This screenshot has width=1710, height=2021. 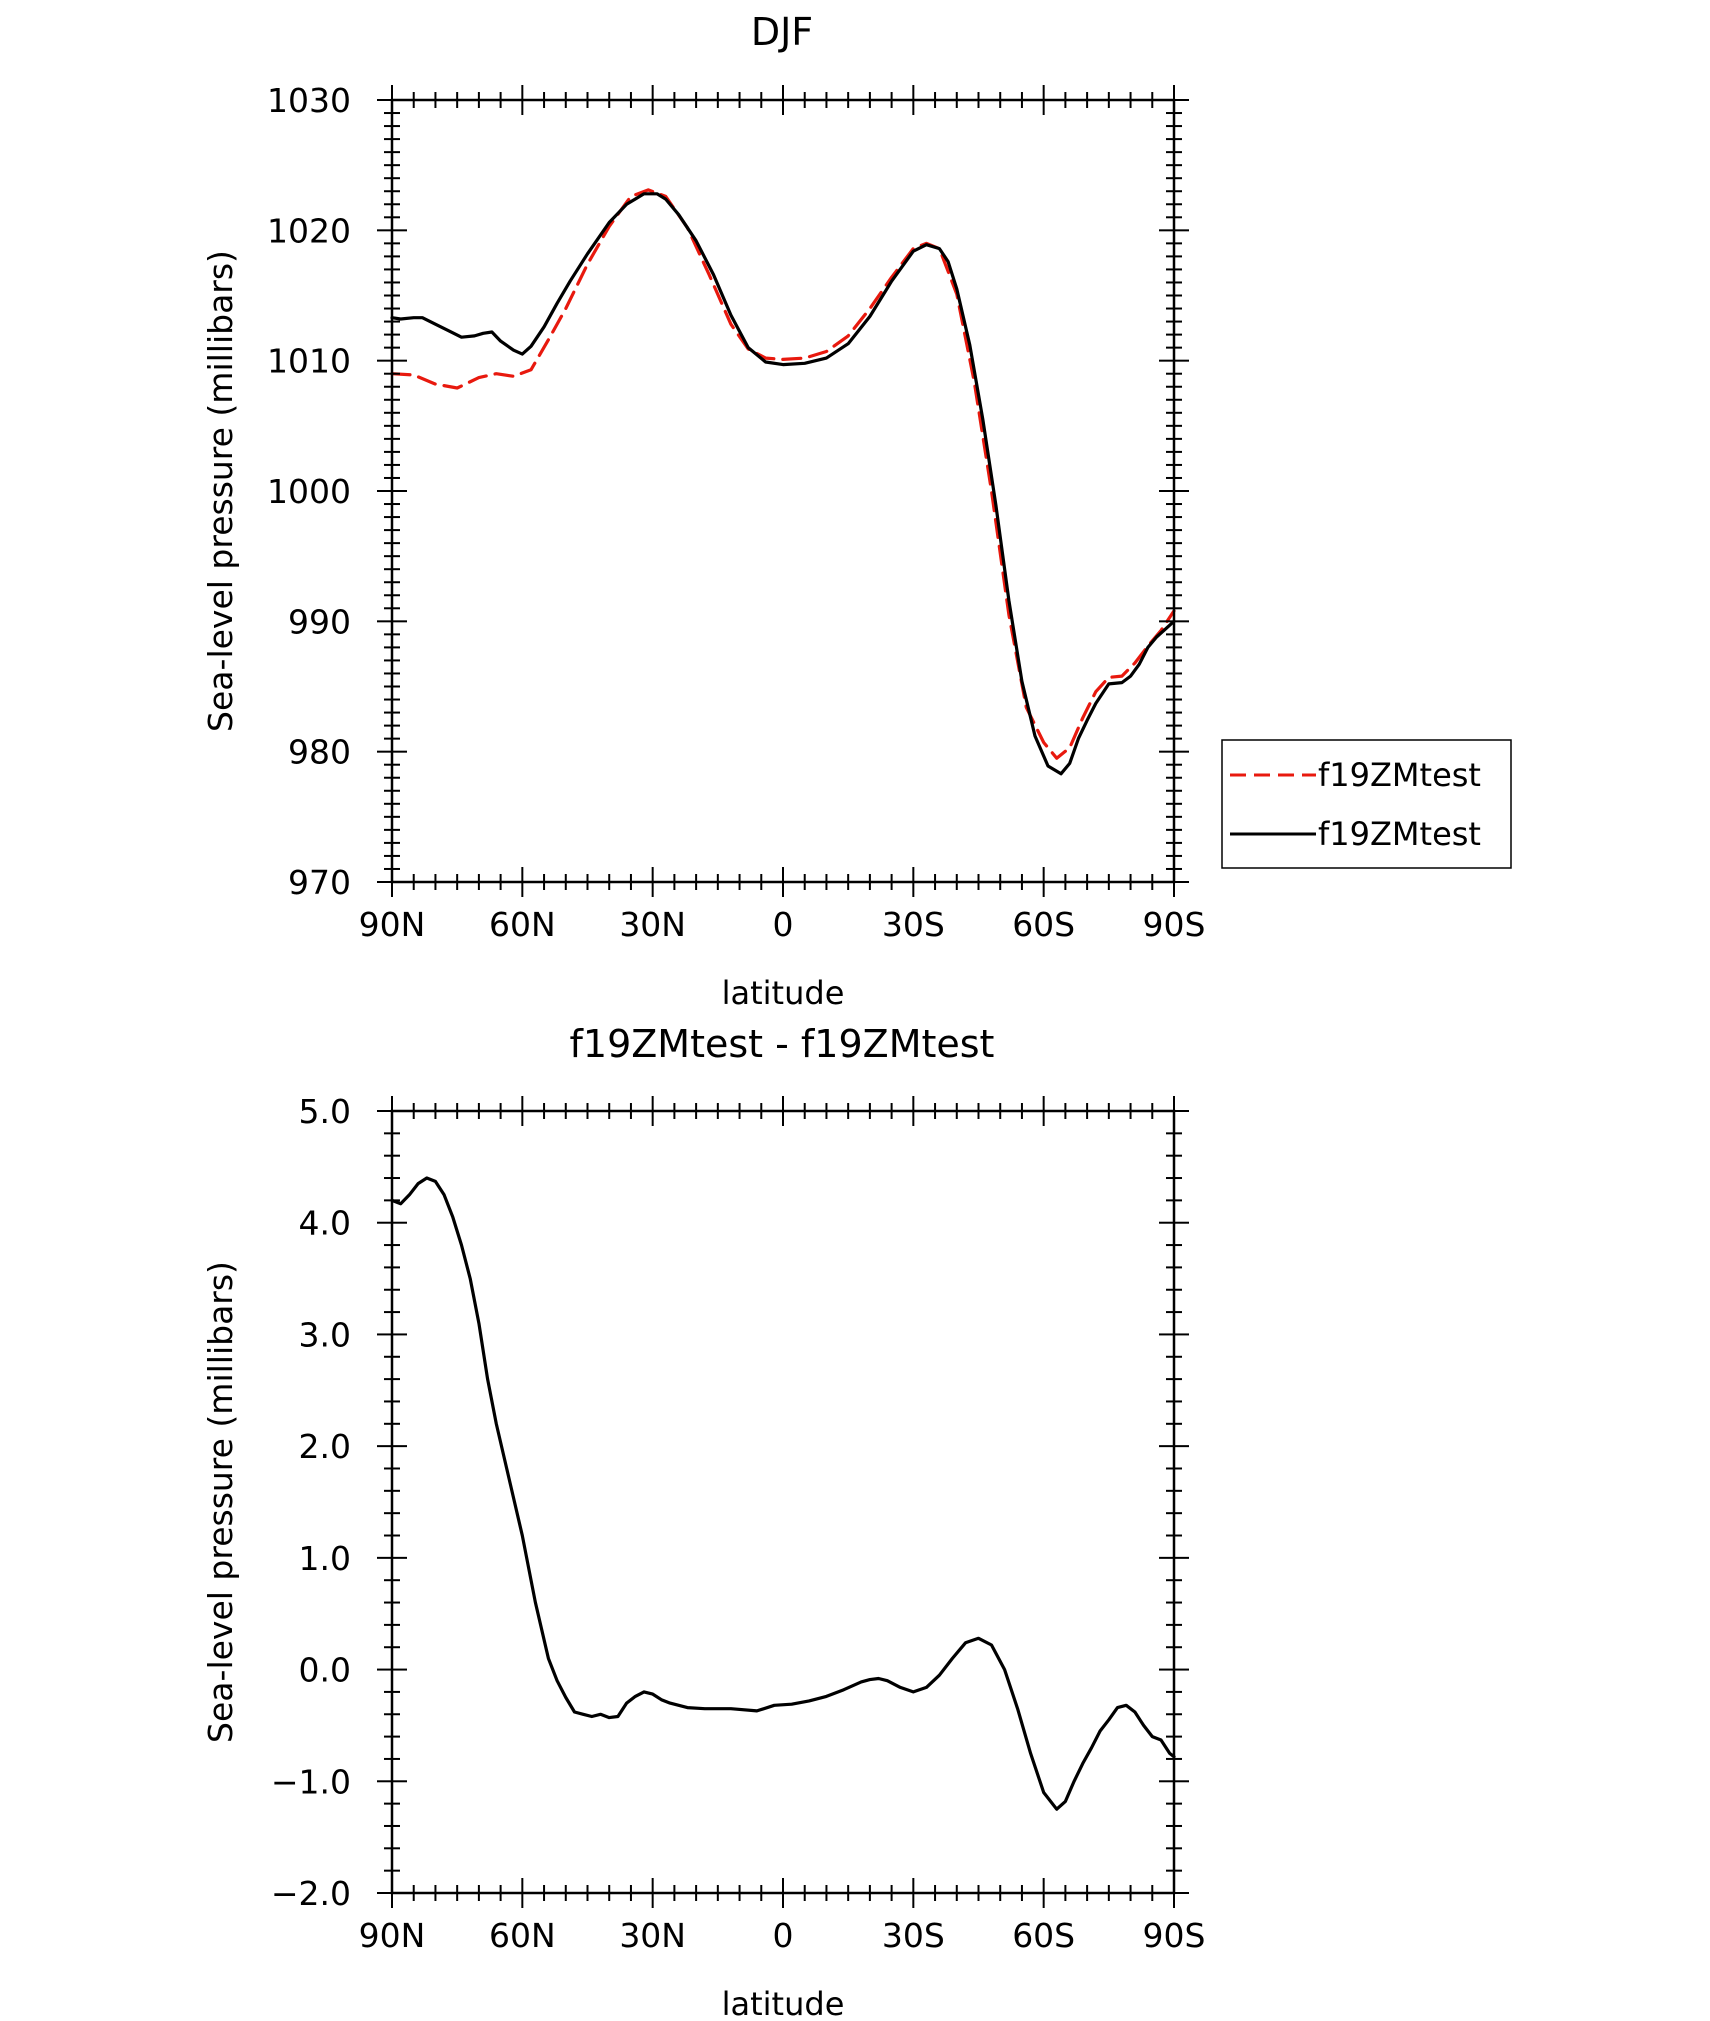 I want to click on y-tick-label: −2.0, so click(x=311, y=1893).